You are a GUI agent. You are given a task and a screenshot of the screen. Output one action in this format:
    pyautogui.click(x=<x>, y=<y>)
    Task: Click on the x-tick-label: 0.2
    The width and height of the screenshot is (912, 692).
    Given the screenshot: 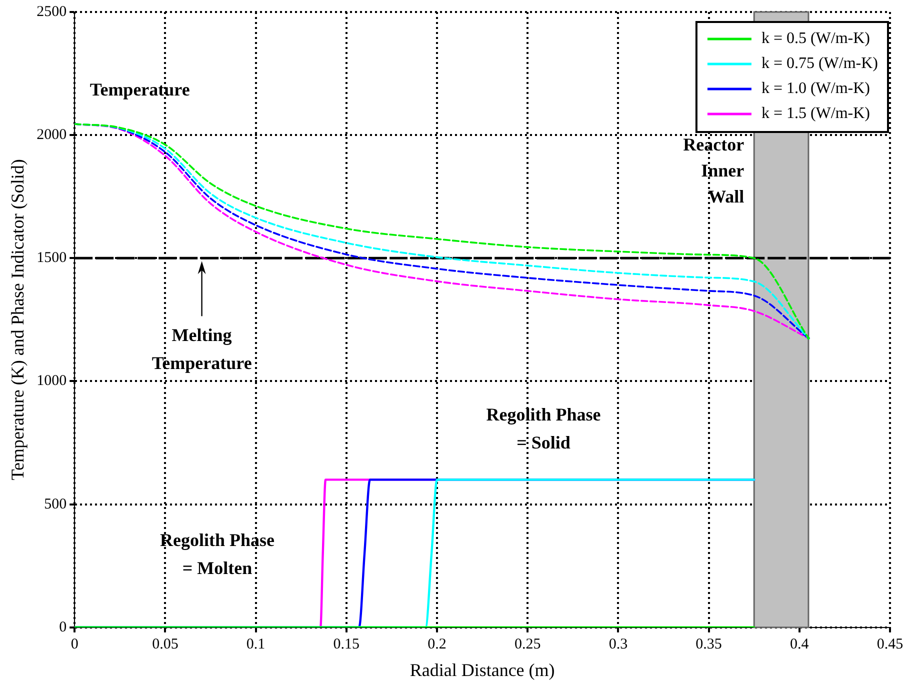 What is the action you would take?
    pyautogui.click(x=437, y=644)
    